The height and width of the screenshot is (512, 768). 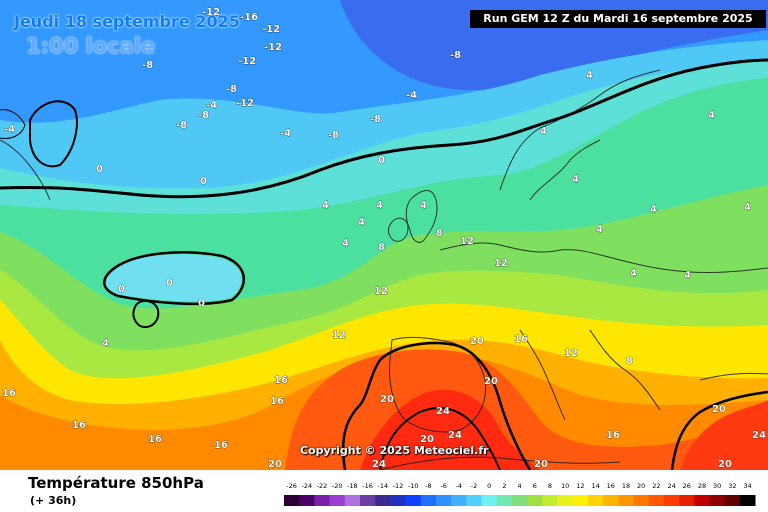 I want to click on isotherm-20-east, so click(x=719, y=430).